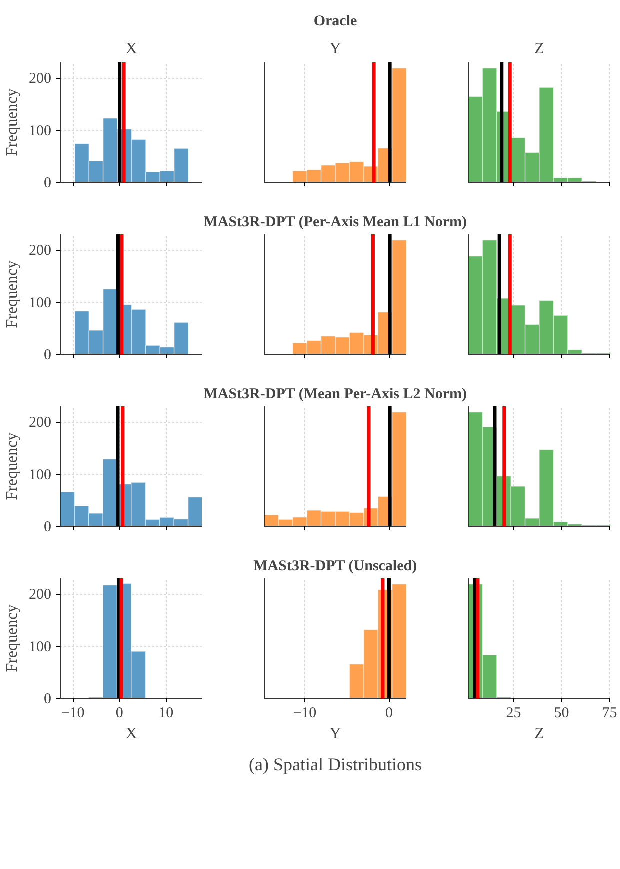 This screenshot has width=620, height=869. What do you see at coordinates (132, 734) in the screenshot?
I see `x-axis-title: X` at bounding box center [132, 734].